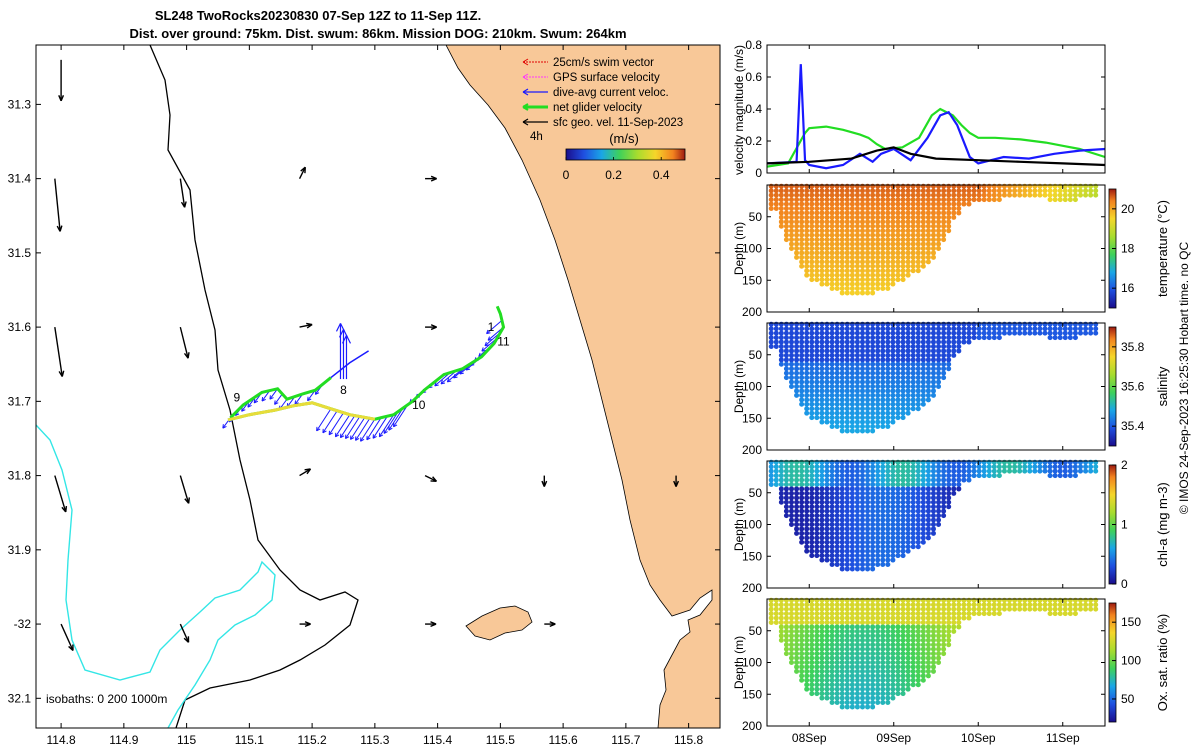  What do you see at coordinates (419, 405) in the screenshot?
I see `day-label: 10` at bounding box center [419, 405].